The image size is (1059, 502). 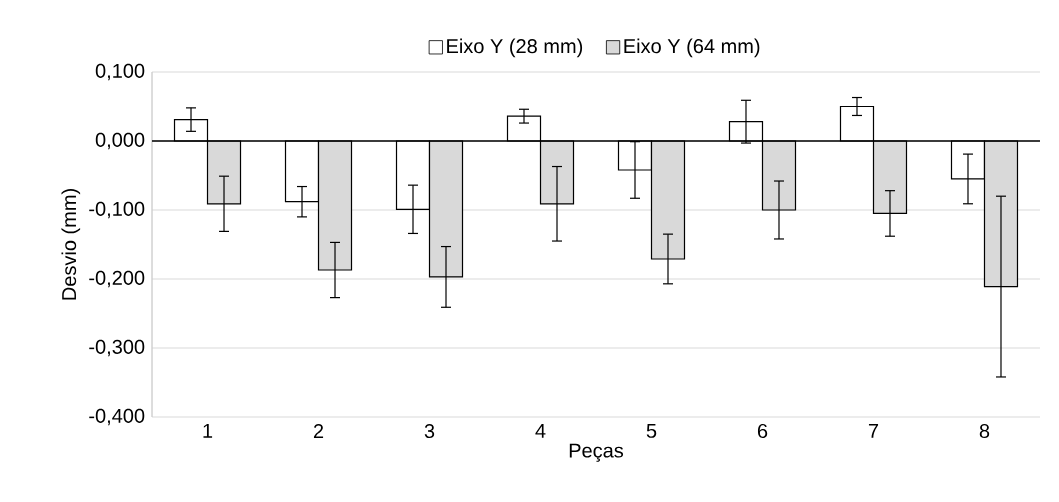 What do you see at coordinates (984, 431) in the screenshot?
I see `x-tick-label: 8` at bounding box center [984, 431].